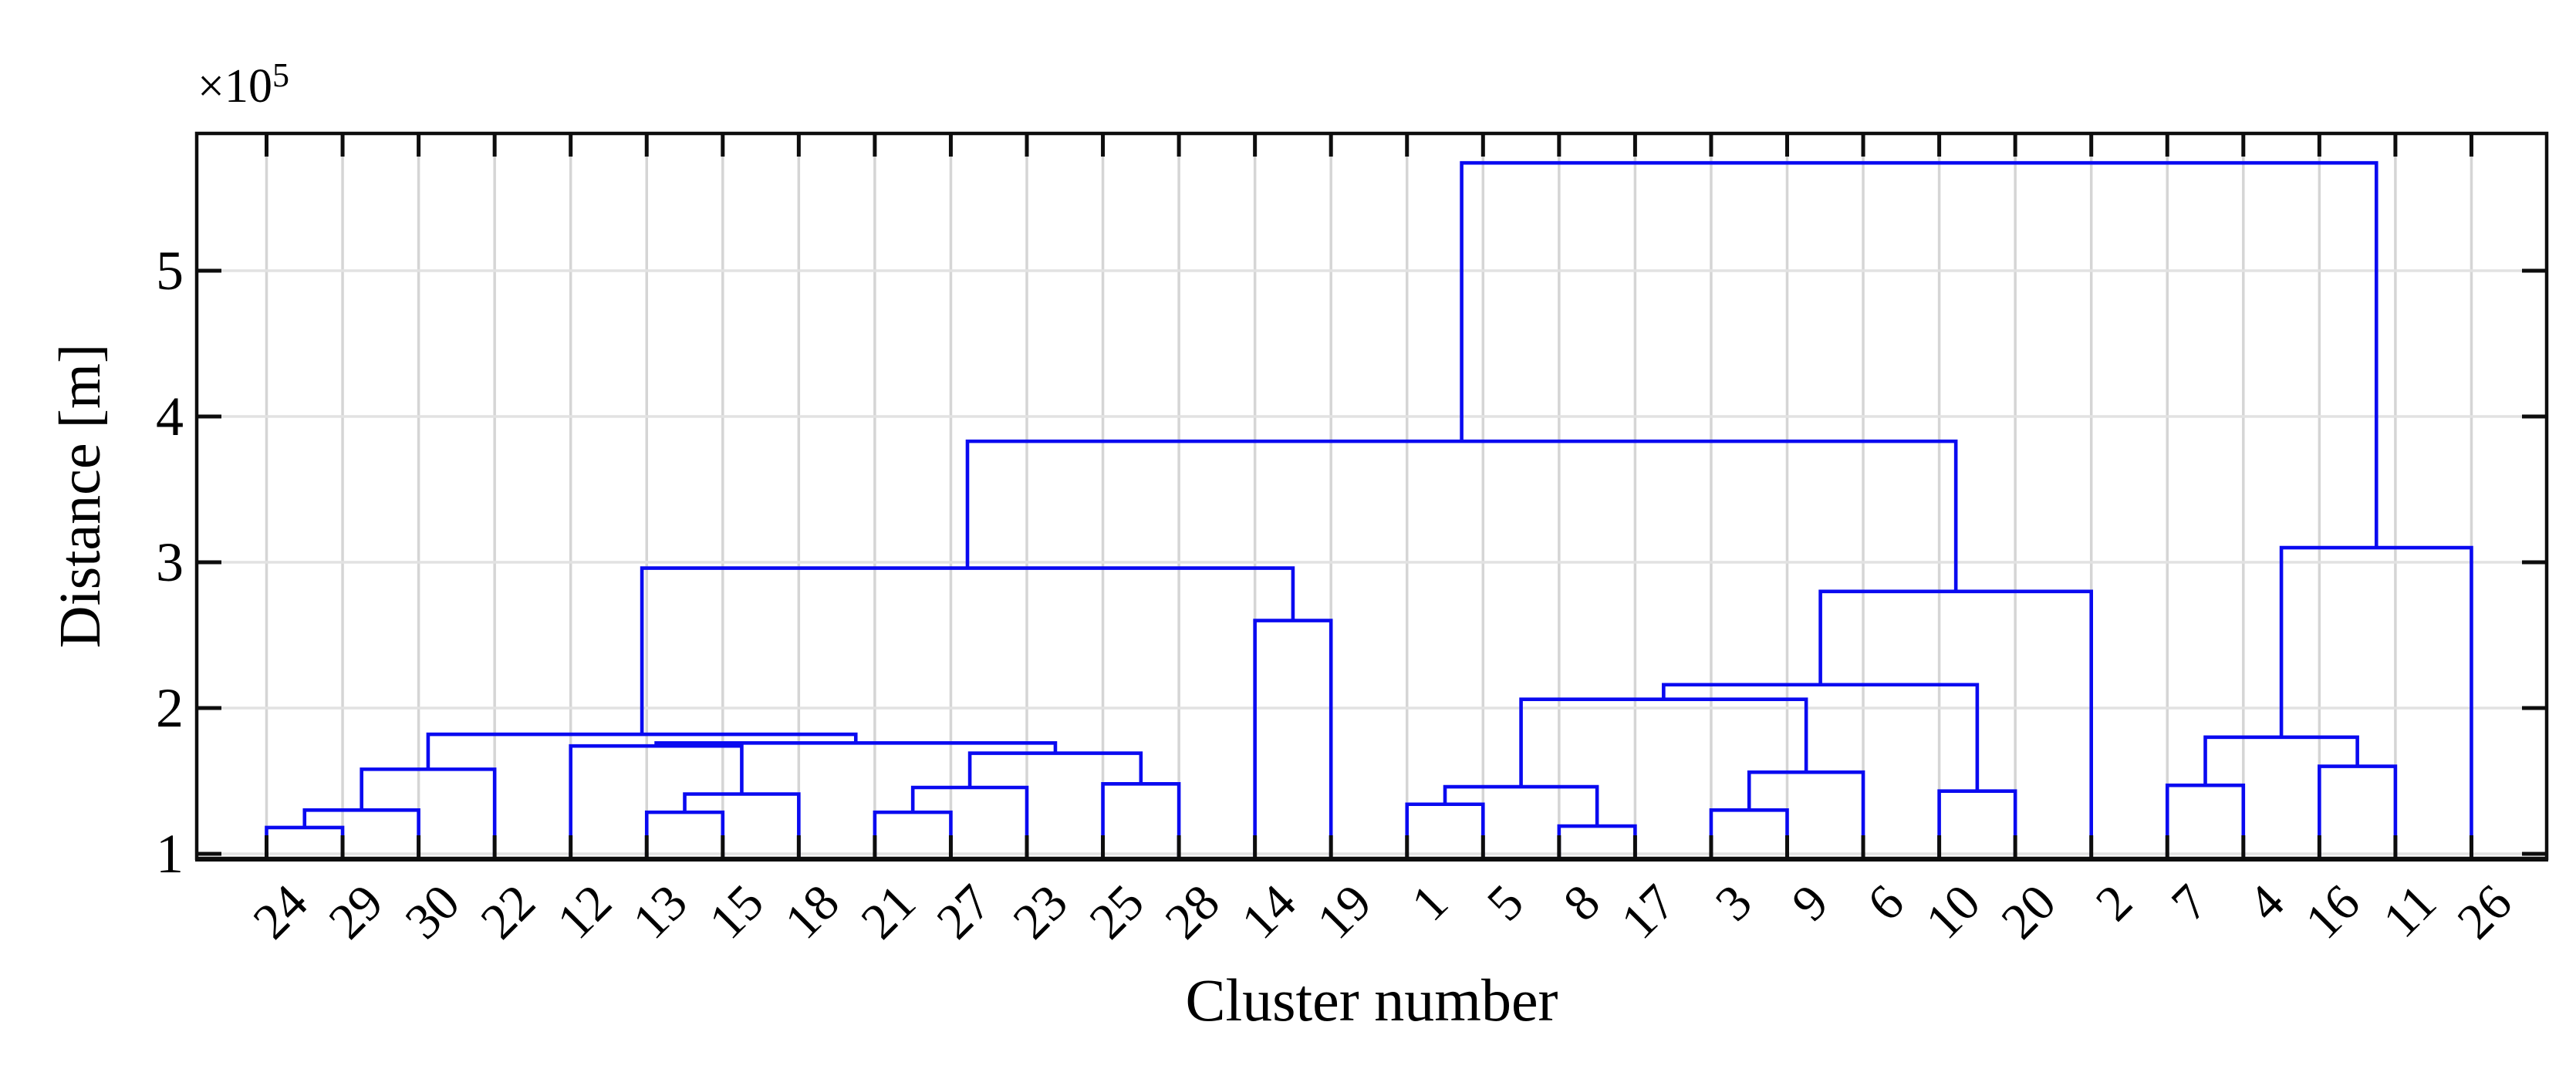 The height and width of the screenshot is (1069, 2576). What do you see at coordinates (170, 562) in the screenshot?
I see `y-tick-label: 3` at bounding box center [170, 562].